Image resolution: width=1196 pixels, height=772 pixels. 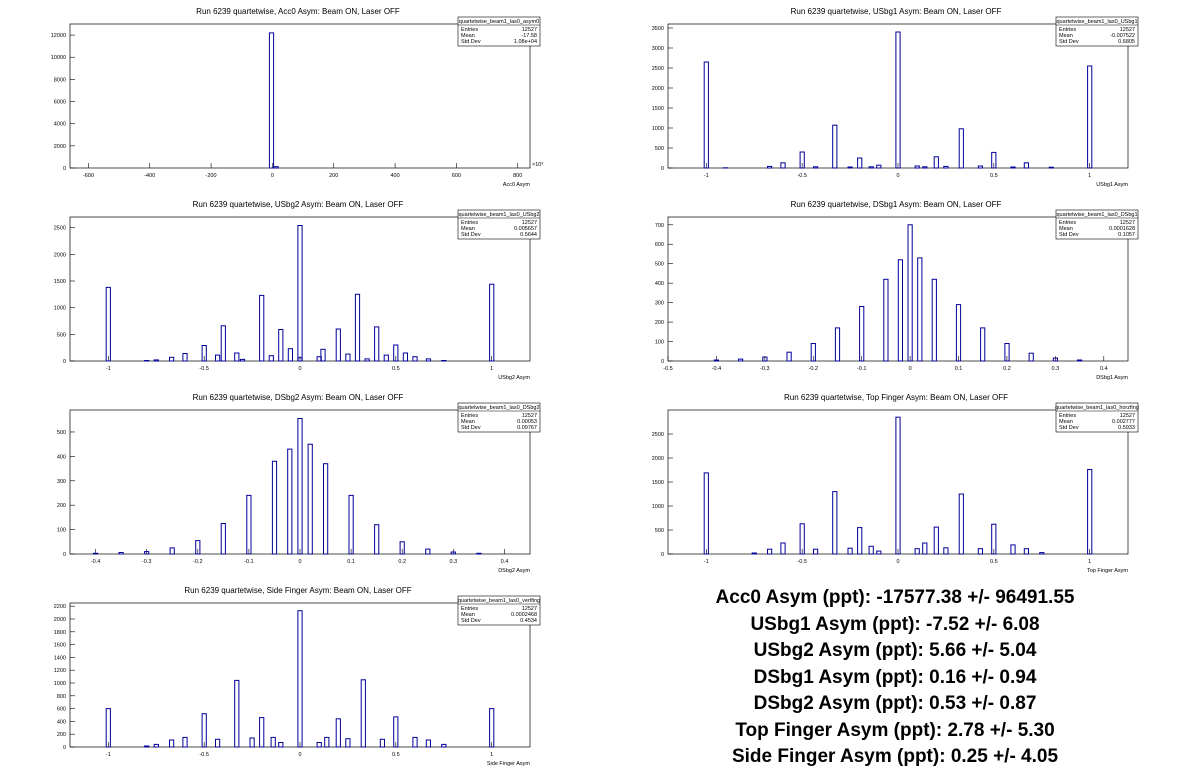 I want to click on y-tick-label: 0, so click(x=662, y=169).